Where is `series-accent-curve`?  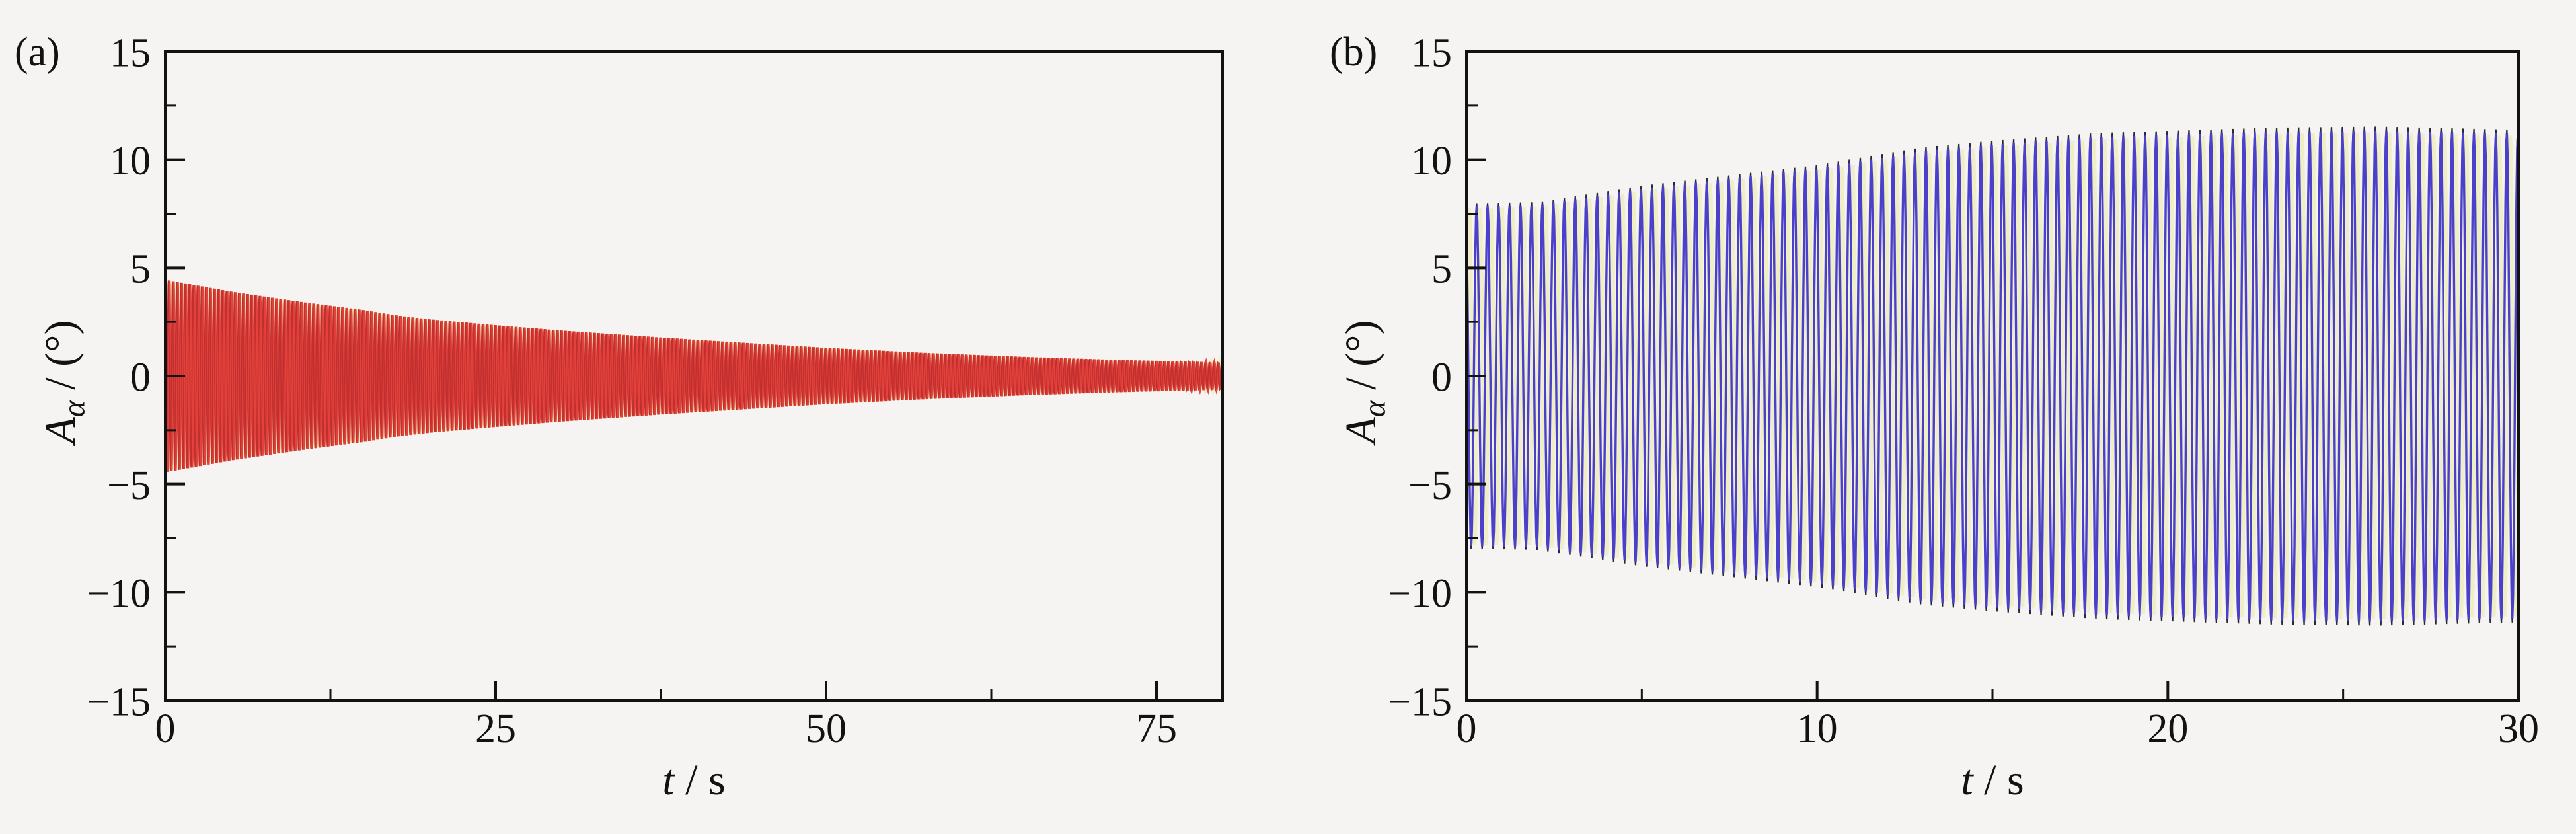 series-accent-curve is located at coordinates (694, 376).